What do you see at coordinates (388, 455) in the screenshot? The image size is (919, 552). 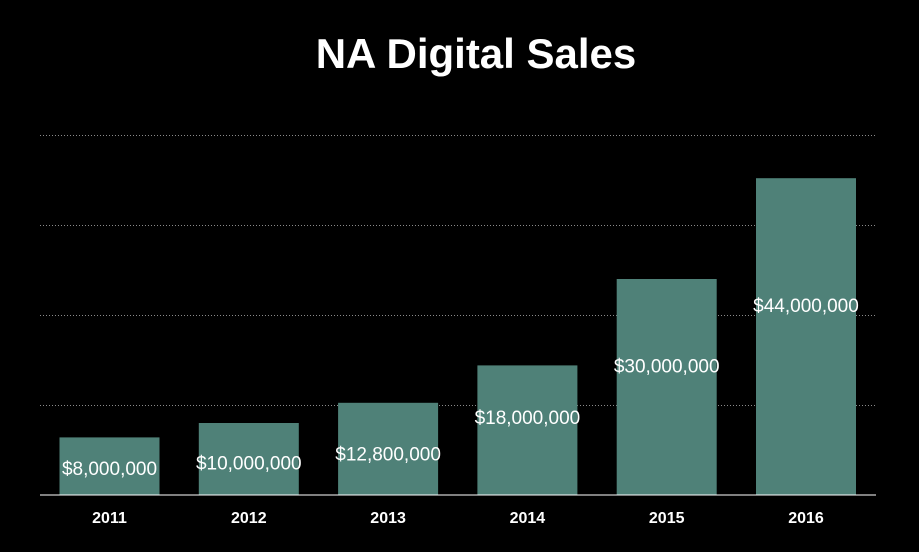 I see `data-label-2013: $12,800,000` at bounding box center [388, 455].